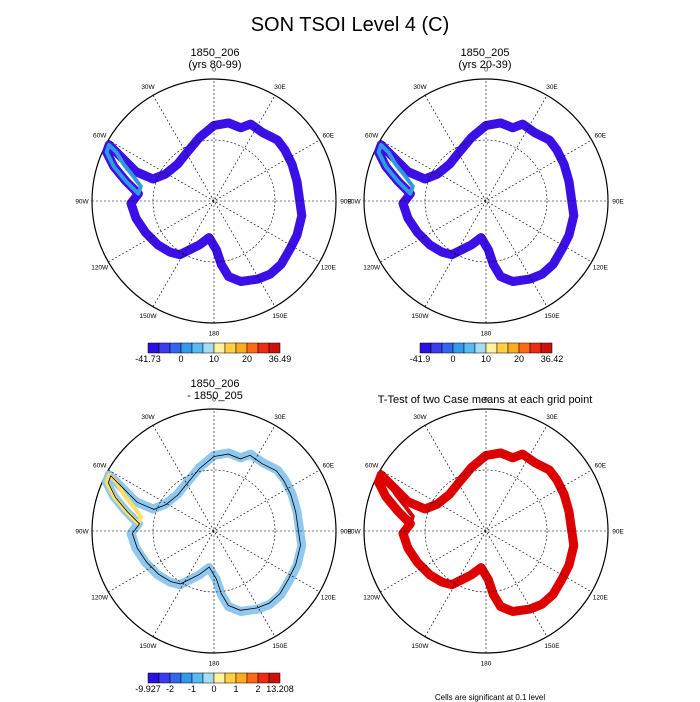 The width and height of the screenshot is (700, 702). Describe the element at coordinates (420, 359) in the screenshot. I see `colorbar-label: -41.9` at that location.